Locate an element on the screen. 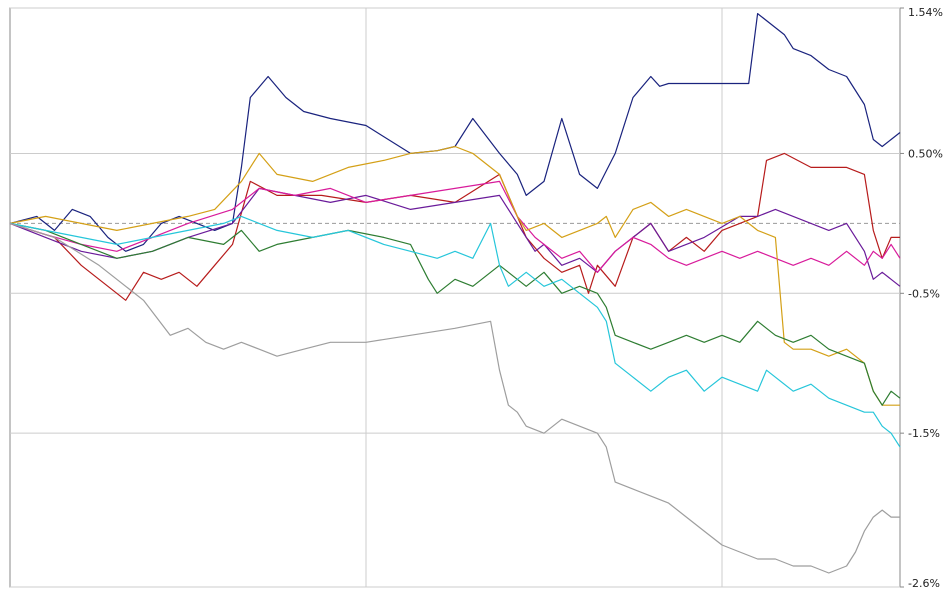  y-tick-label: -1.5% is located at coordinates (924, 433).